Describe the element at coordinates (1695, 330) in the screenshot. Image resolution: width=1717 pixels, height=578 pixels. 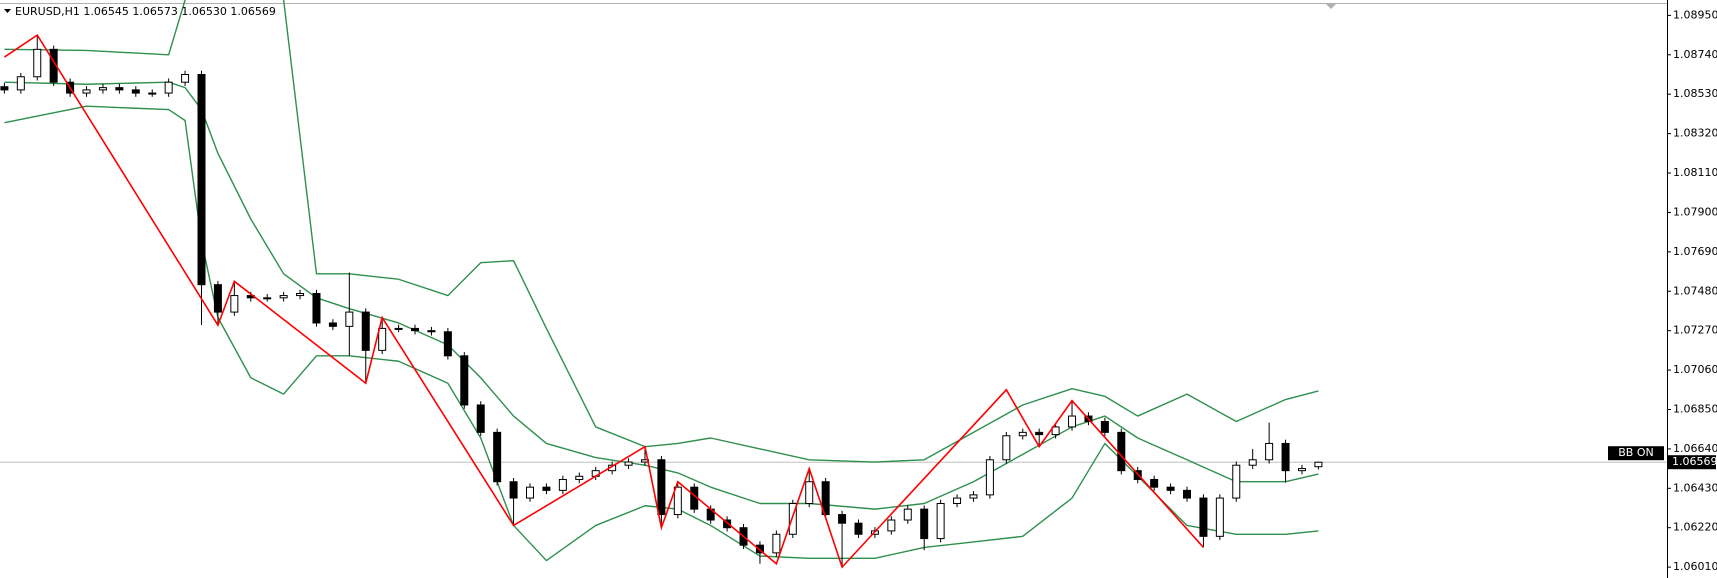
I see `y-tick-label: 1.07270` at that location.